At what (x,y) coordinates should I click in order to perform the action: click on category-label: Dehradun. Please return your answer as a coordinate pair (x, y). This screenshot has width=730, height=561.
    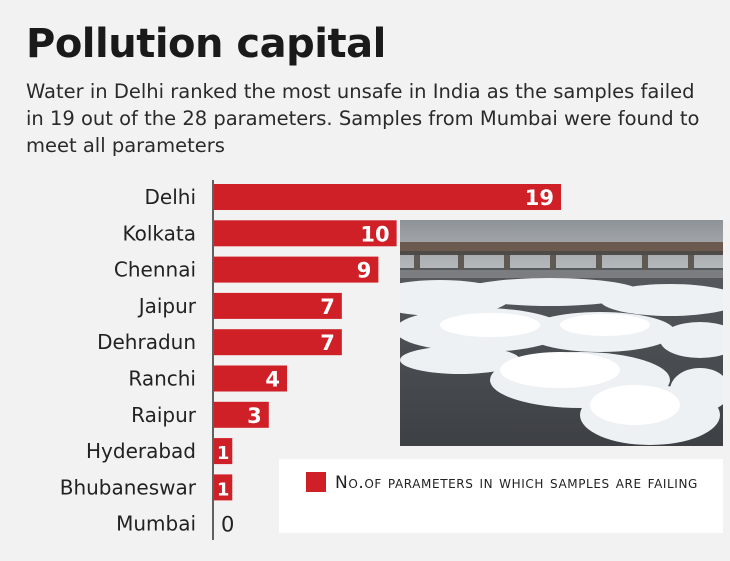
    Looking at the image, I should click on (146, 342).